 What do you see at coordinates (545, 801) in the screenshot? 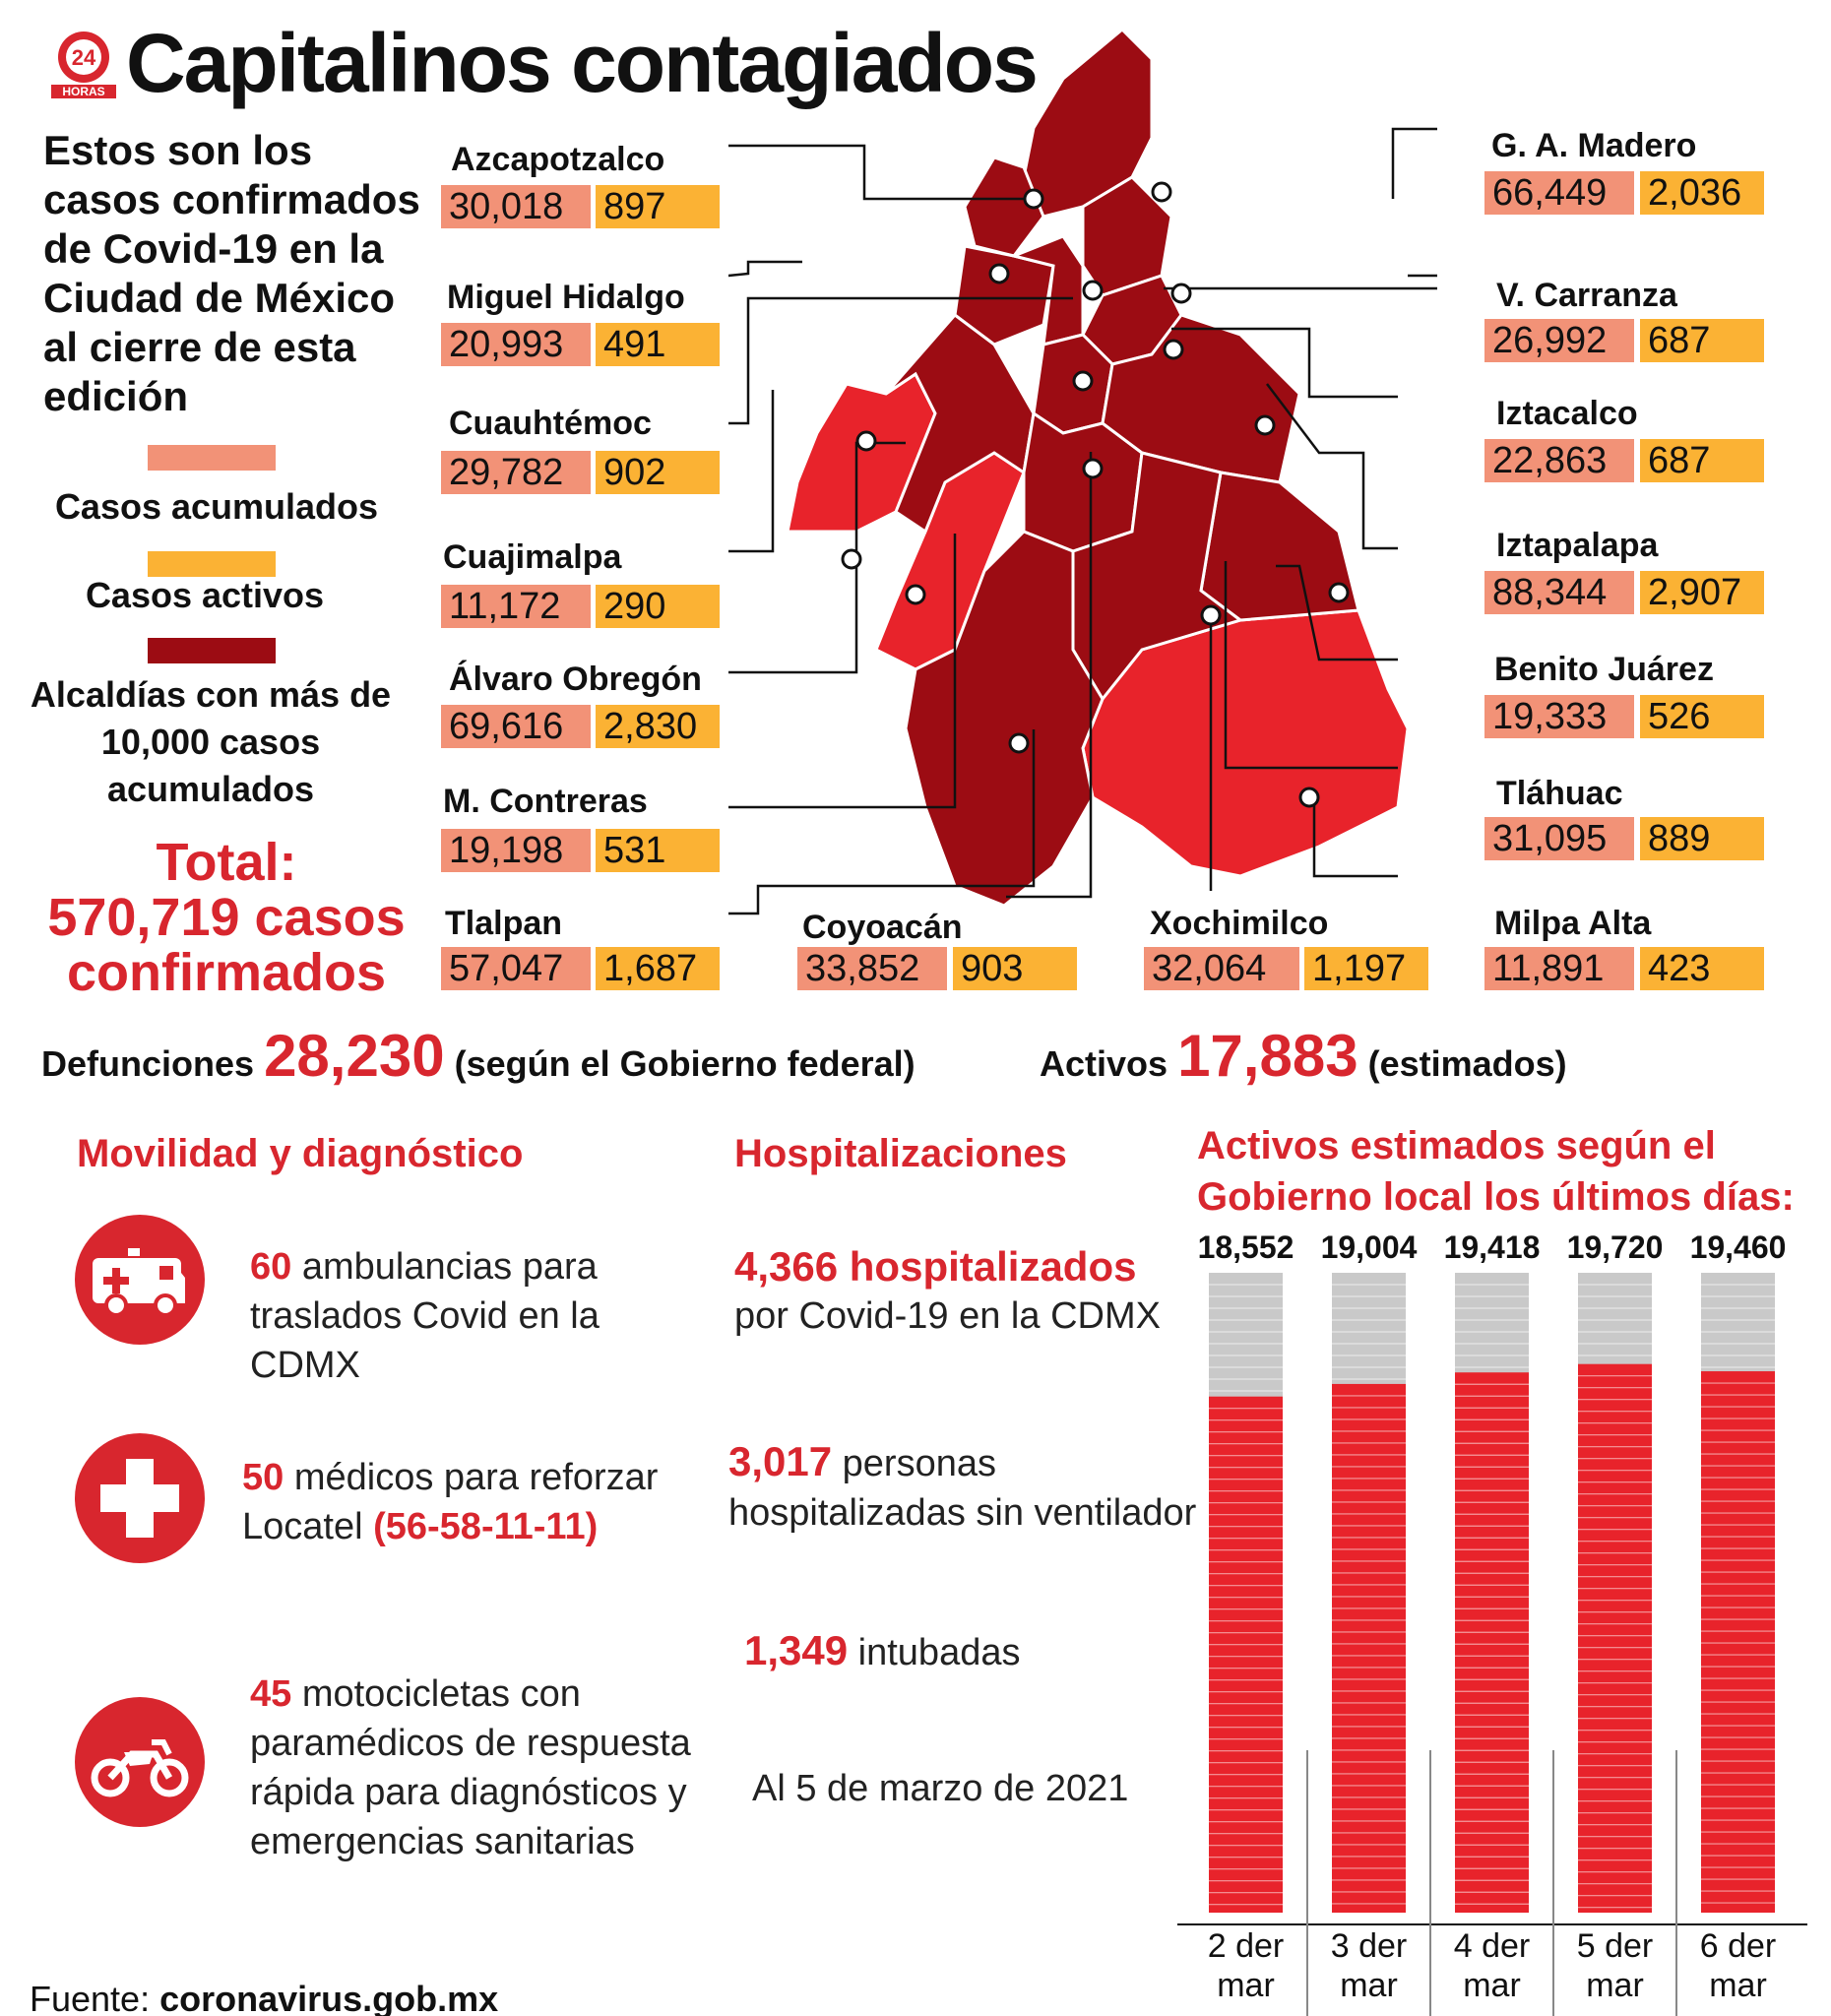
I see `region-name-contreras: M. Contreras` at bounding box center [545, 801].